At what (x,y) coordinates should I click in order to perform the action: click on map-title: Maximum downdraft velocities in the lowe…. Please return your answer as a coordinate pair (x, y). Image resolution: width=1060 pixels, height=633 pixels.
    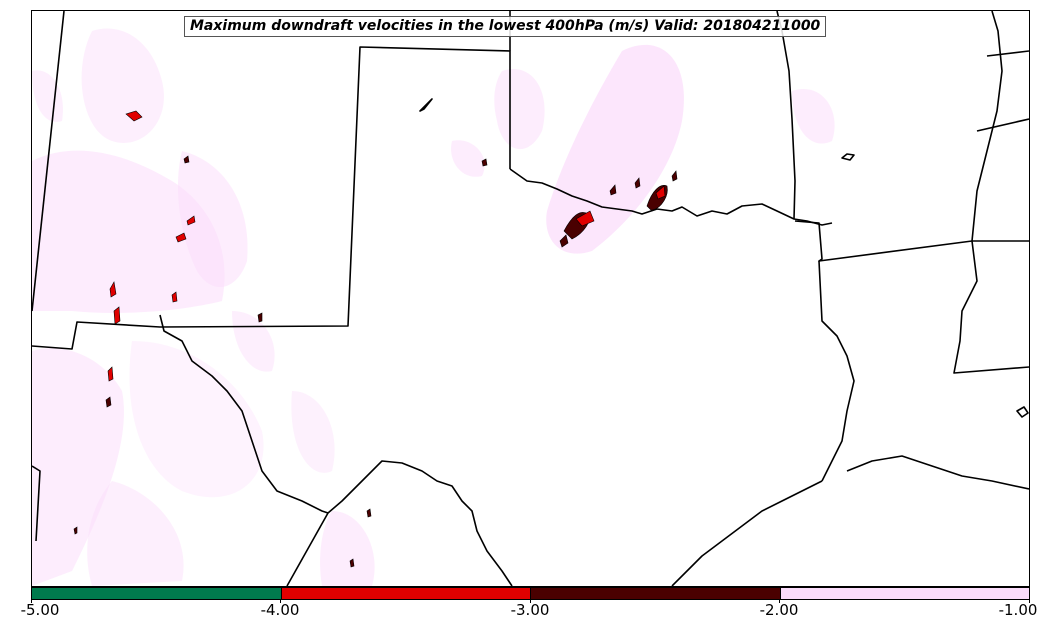
    Looking at the image, I should click on (505, 26).